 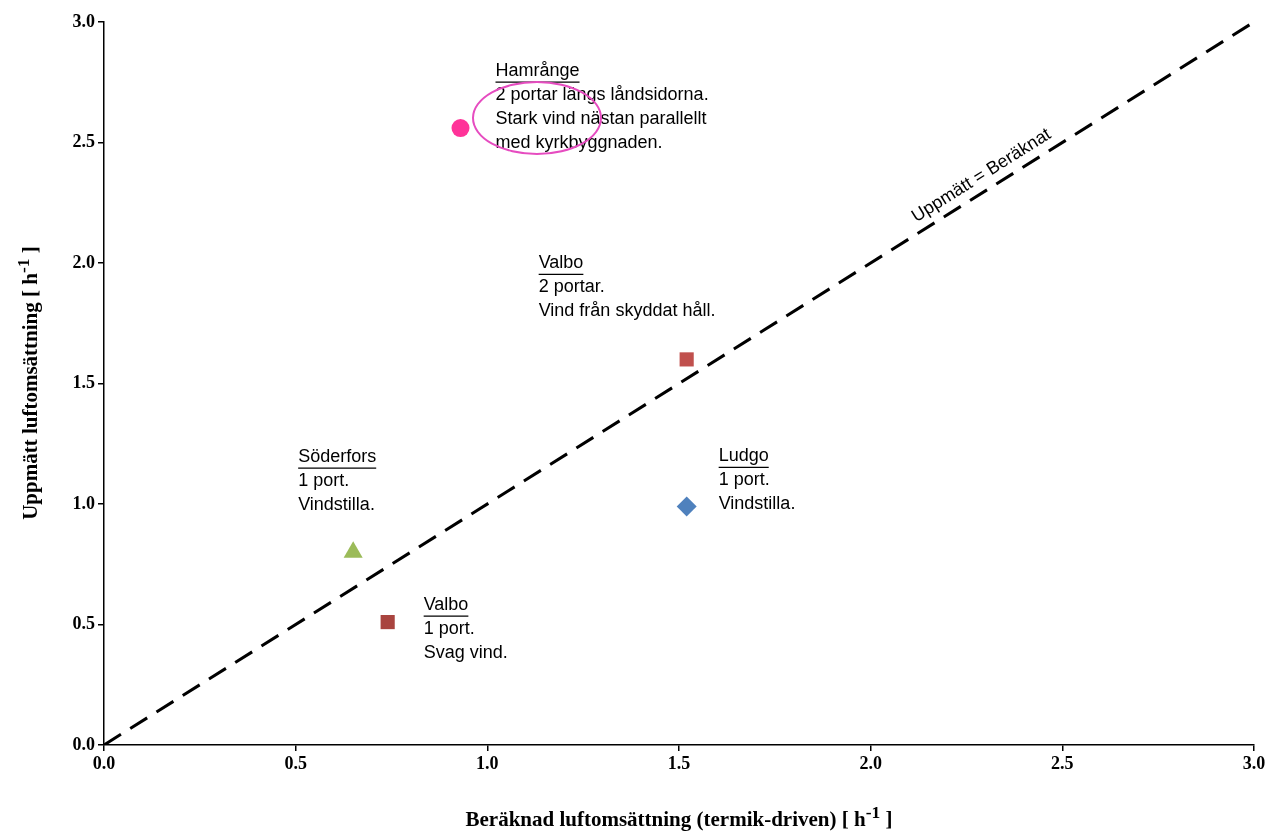 What do you see at coordinates (104, 763) in the screenshot?
I see `x-tick-label: 0.0` at bounding box center [104, 763].